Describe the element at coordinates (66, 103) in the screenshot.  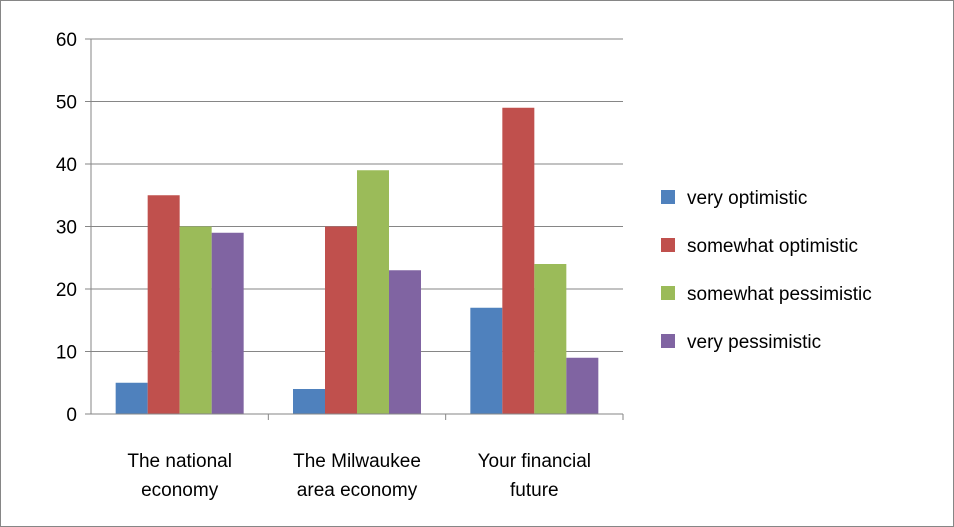
I see `y-tick-label: 50` at that location.